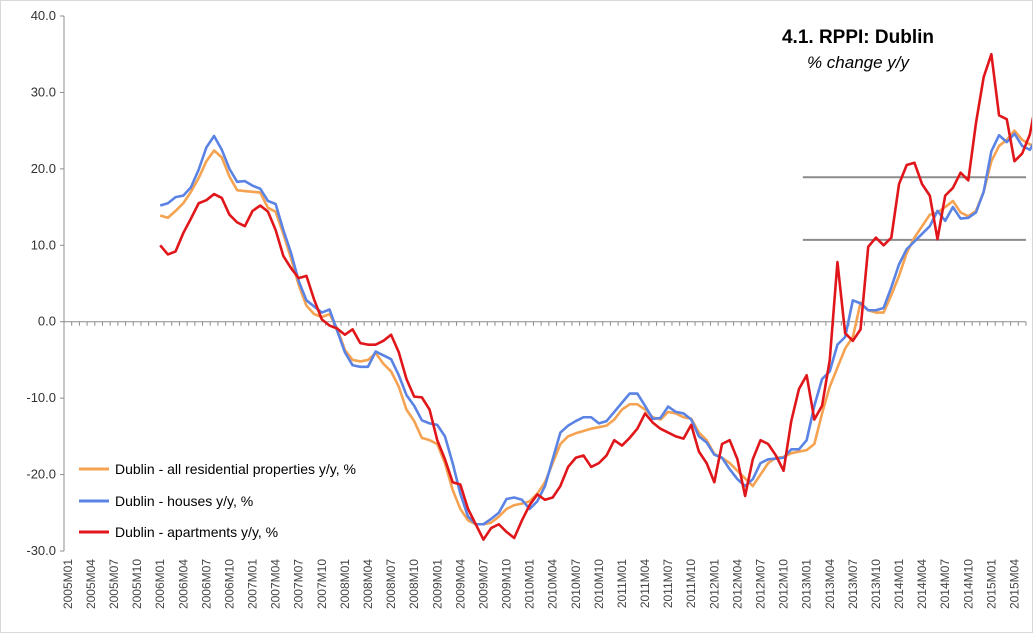 The image size is (1033, 633). What do you see at coordinates (196, 532) in the screenshot?
I see `legend-label-apartments: Dublin - apartments y/y, %` at bounding box center [196, 532].